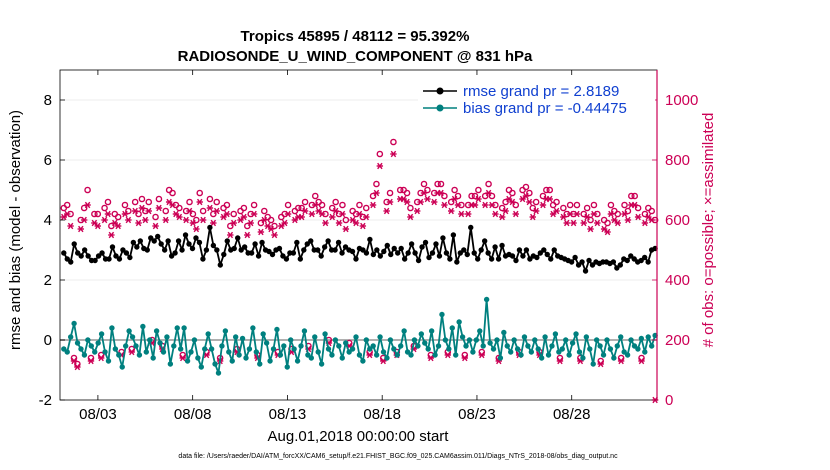 Image resolution: width=830 pixels, height=470 pixels. What do you see at coordinates (677, 220) in the screenshot?
I see `y-right-tick-label: 600` at bounding box center [677, 220].